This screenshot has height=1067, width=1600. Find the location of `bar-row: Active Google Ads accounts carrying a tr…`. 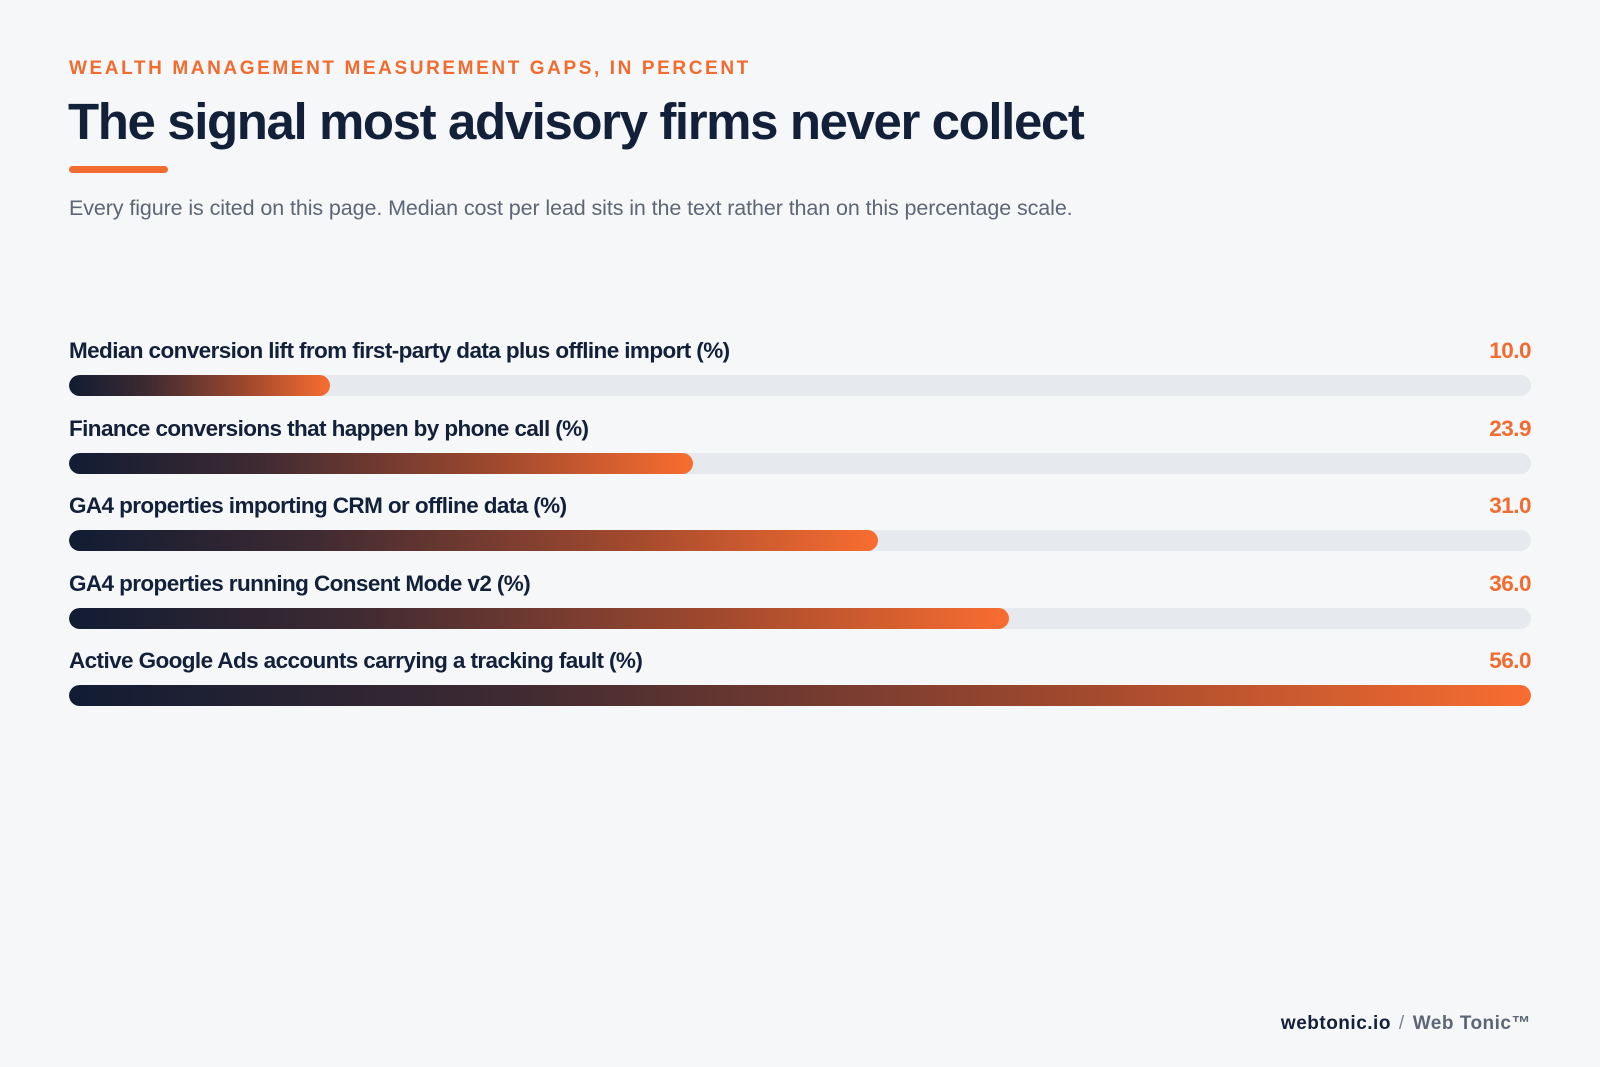

bar-row: Active Google Ads accounts carrying a tr… is located at coordinates (800, 685).